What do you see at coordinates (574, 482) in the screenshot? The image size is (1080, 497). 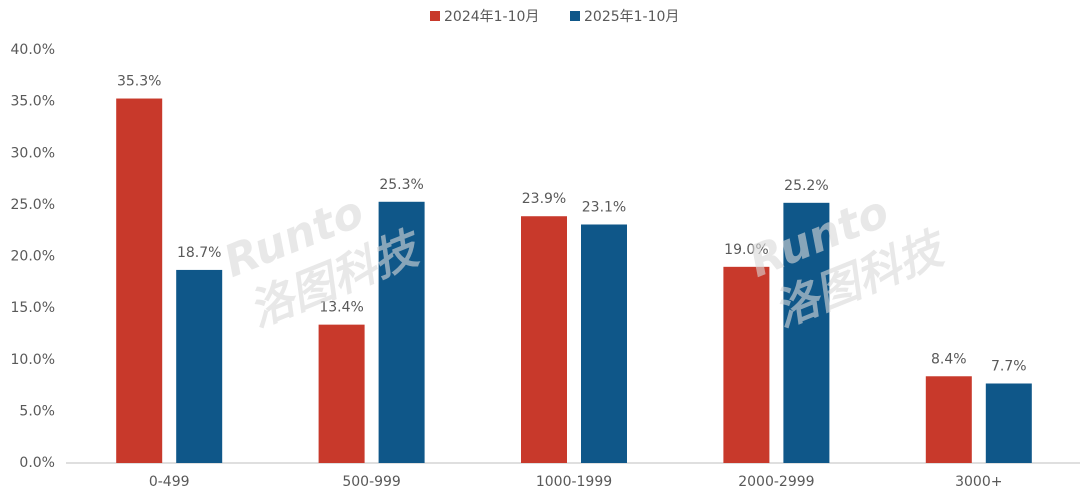 I see `x-tick-label: 1000-1999` at bounding box center [574, 482].